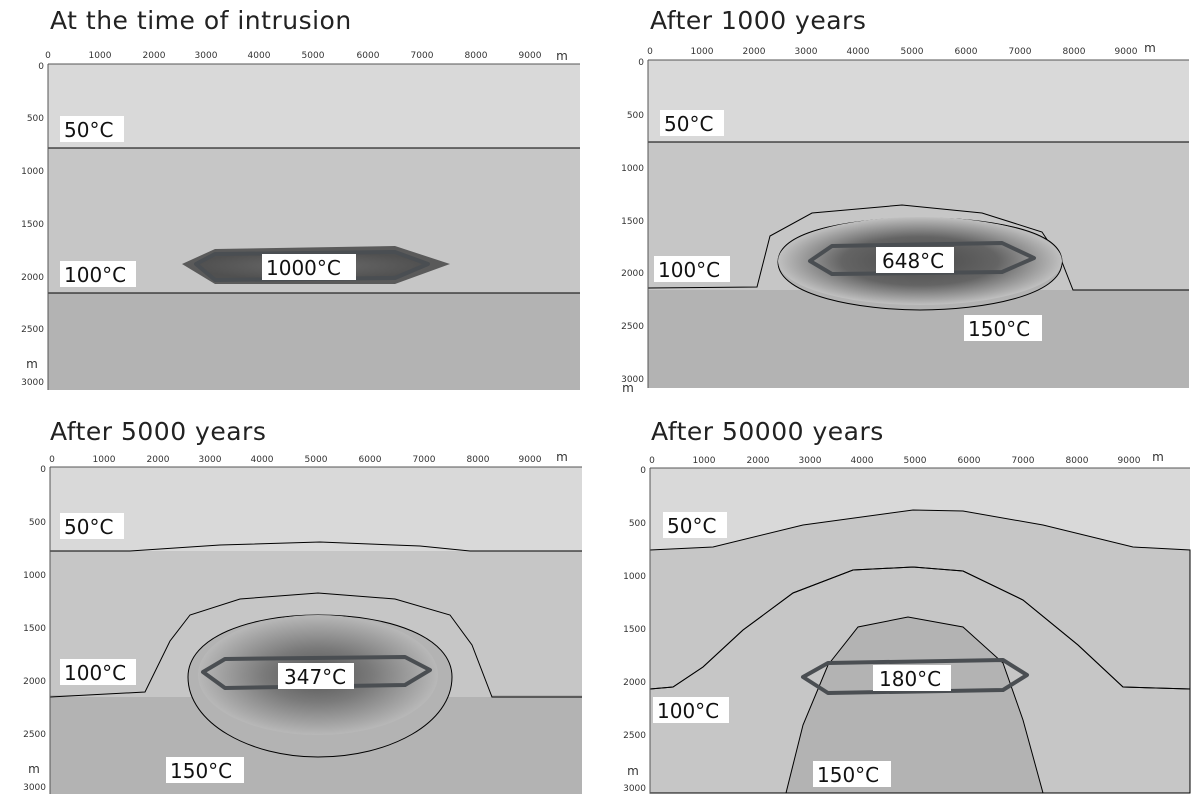 Image resolution: width=1199 pixels, height=802 pixels. I want to click on panel-title: After 1000 years, so click(758, 20).